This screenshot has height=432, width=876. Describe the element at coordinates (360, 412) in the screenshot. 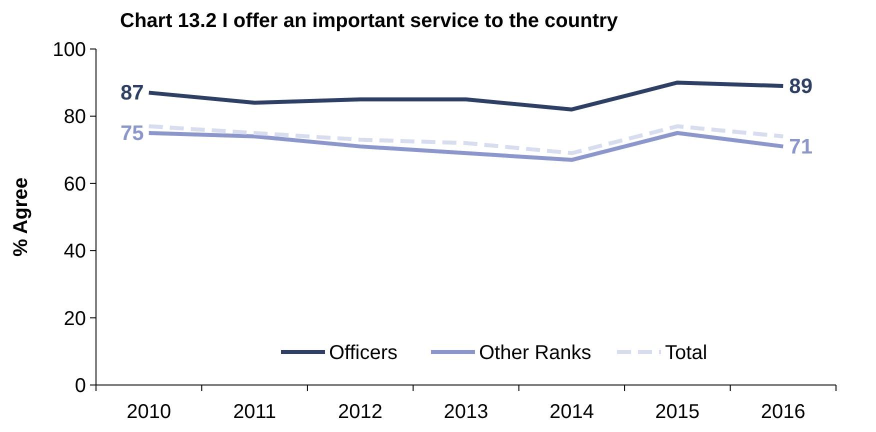

I see `x-tick-label: 2012` at that location.